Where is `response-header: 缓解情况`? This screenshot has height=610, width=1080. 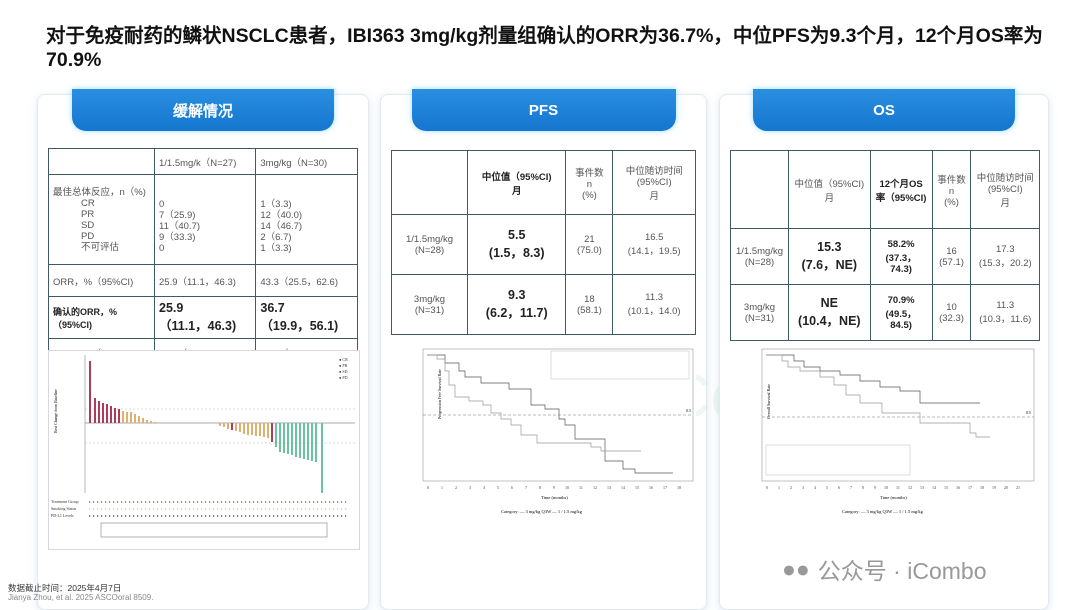 response-header: 缓解情况 is located at coordinates (203, 110).